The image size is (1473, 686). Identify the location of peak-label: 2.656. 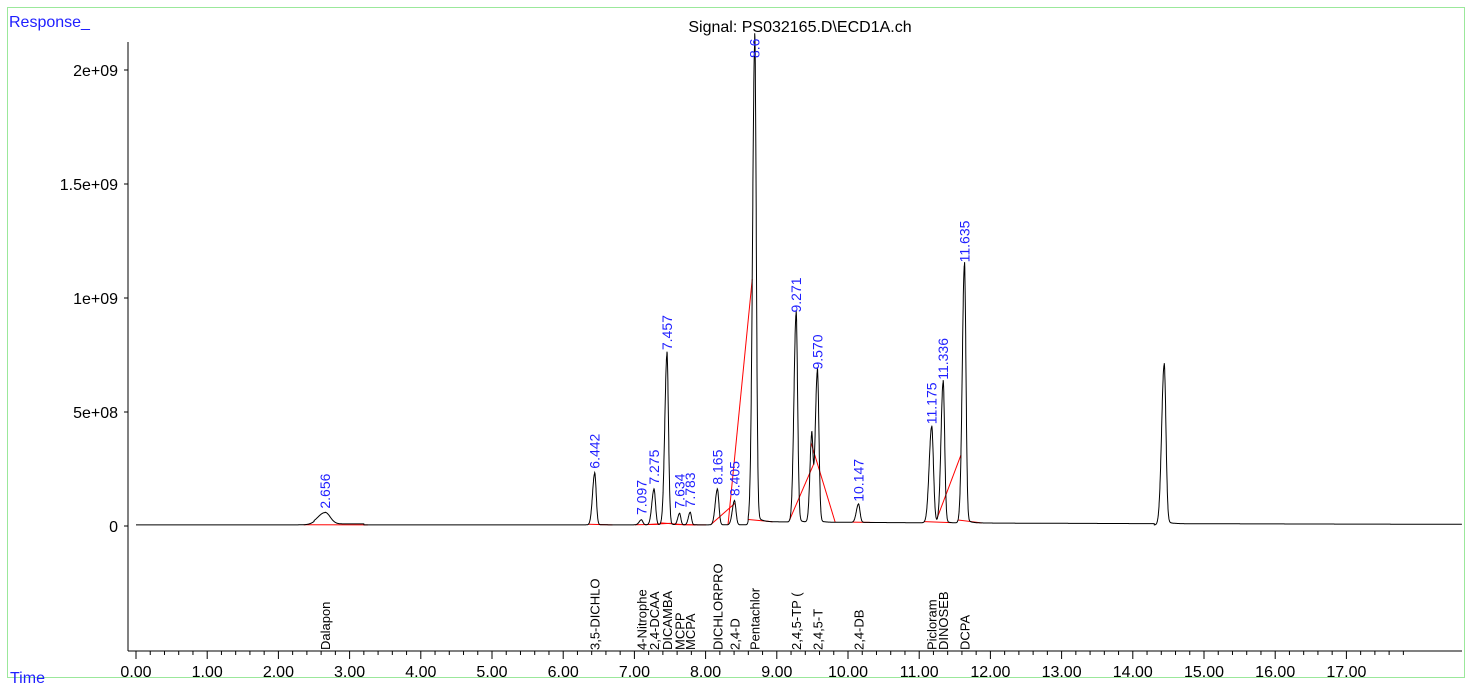
(325, 490).